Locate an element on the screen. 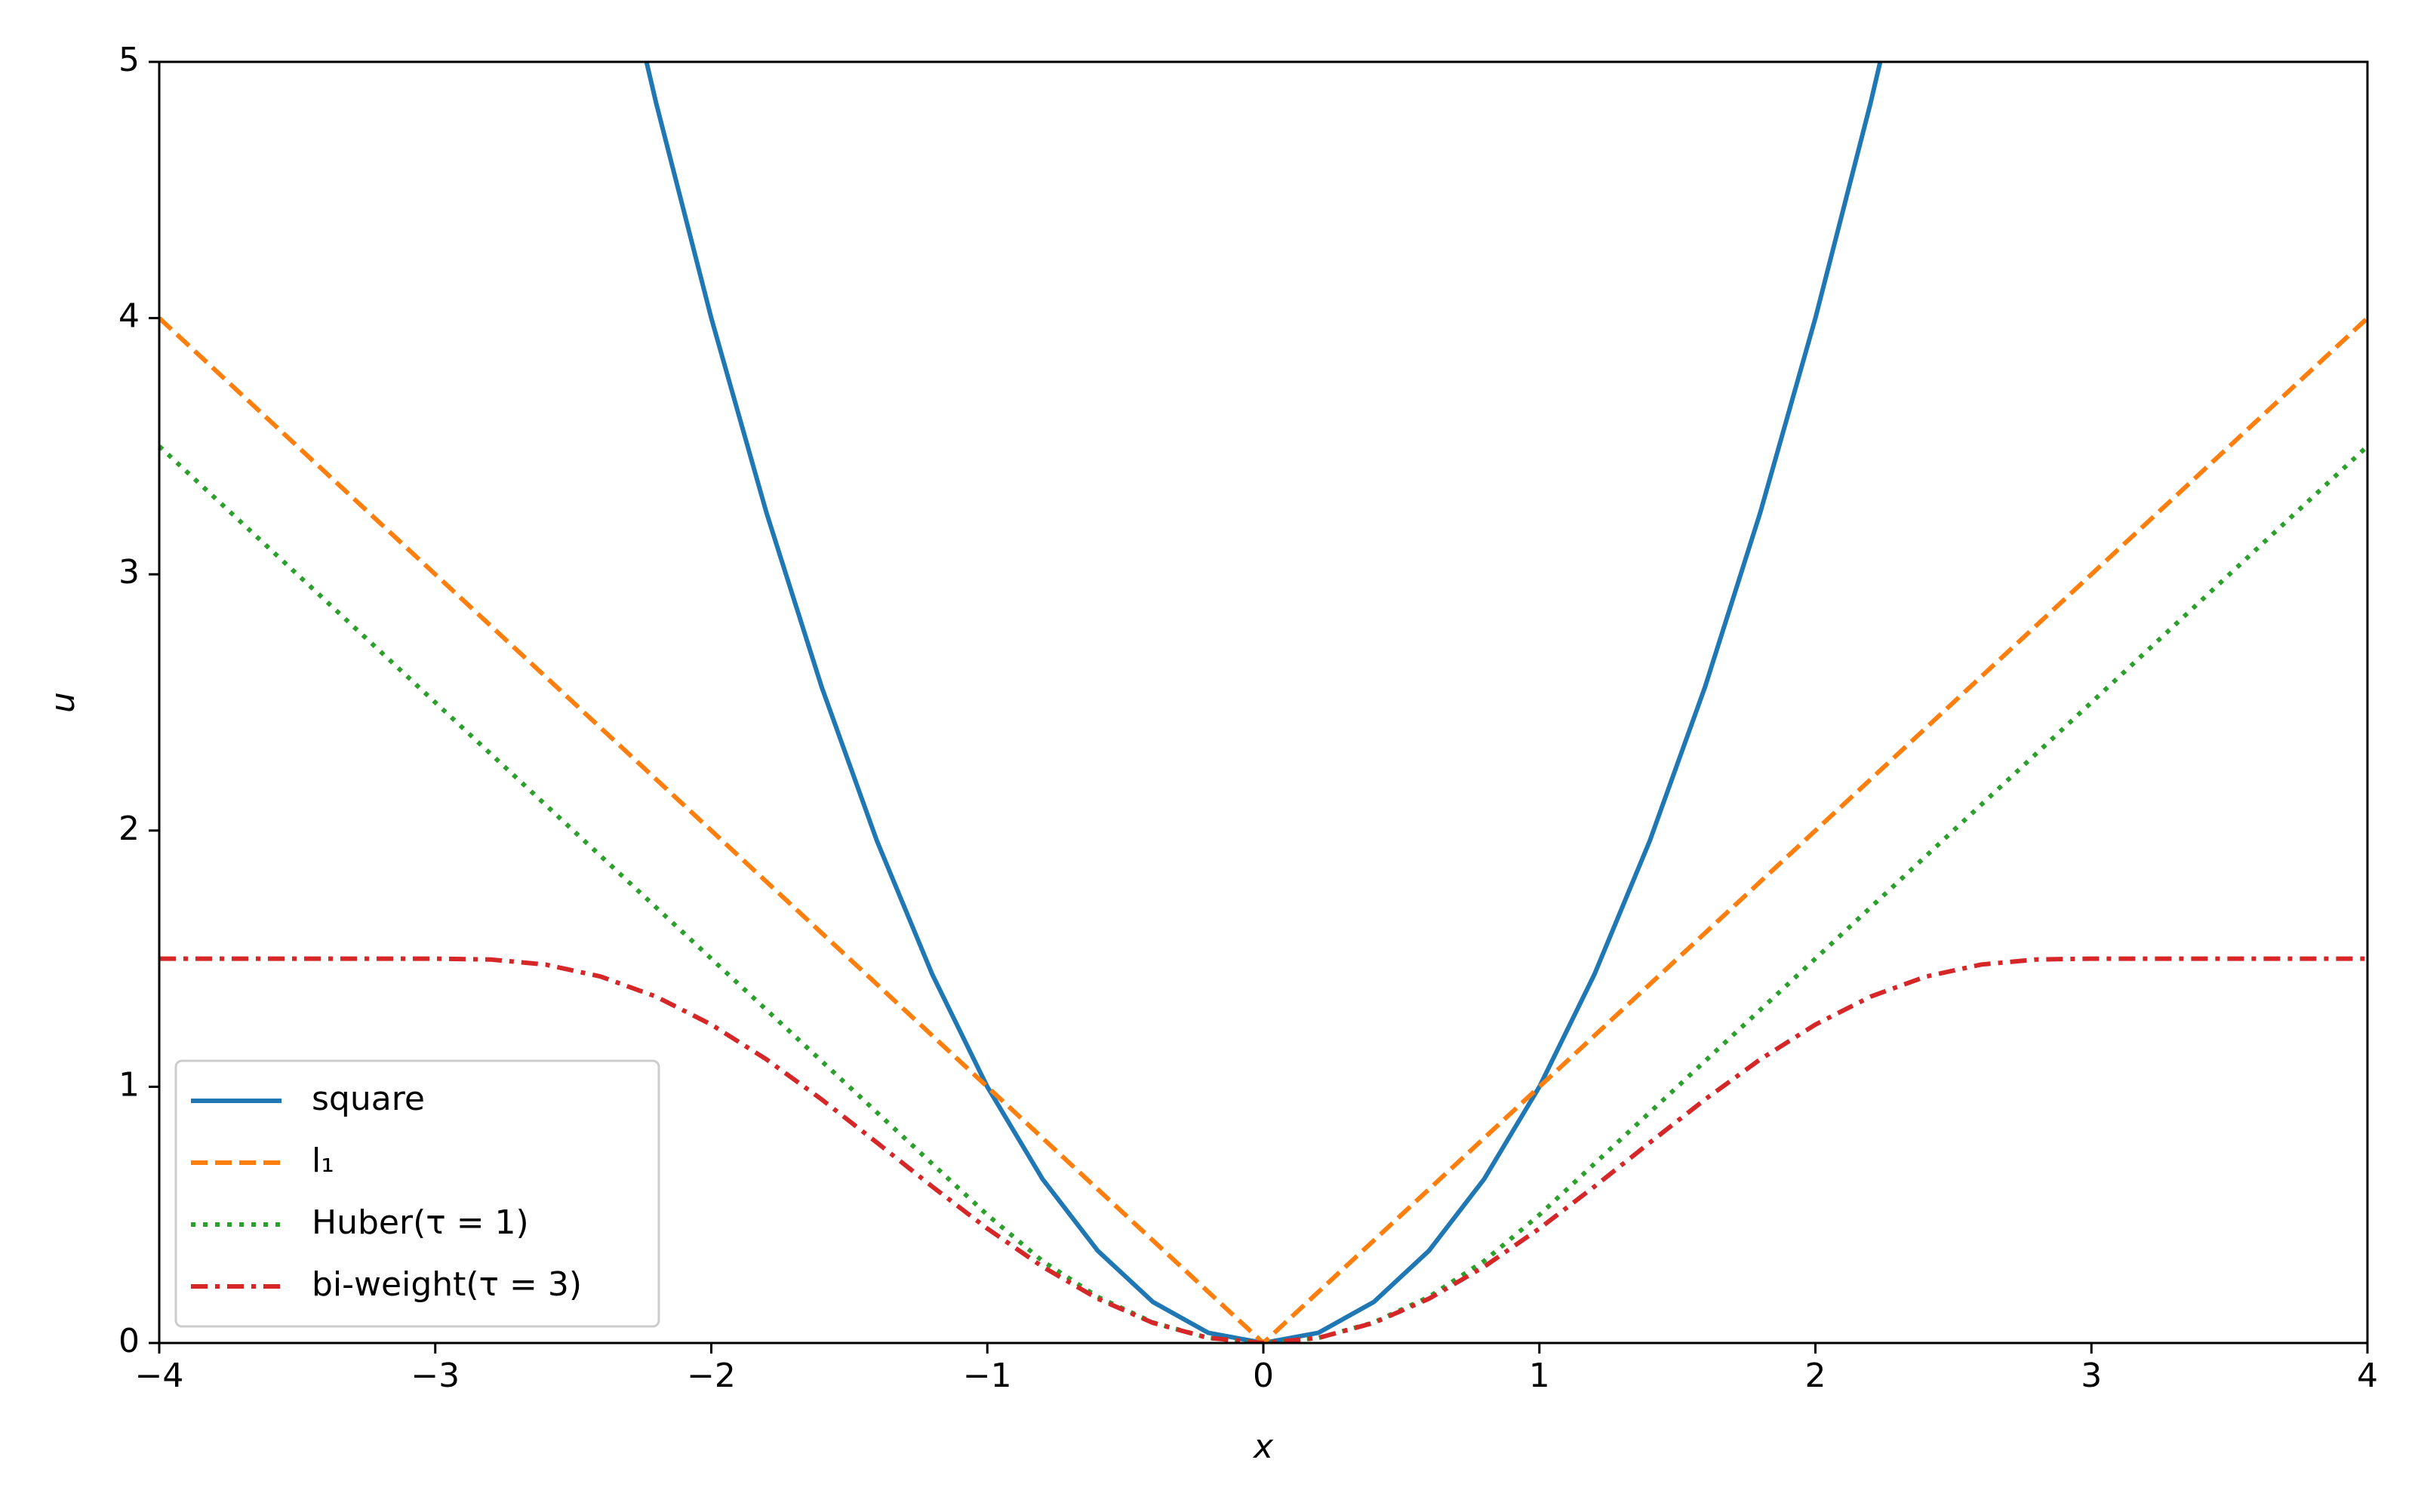 The width and height of the screenshot is (2415, 1512). legend-box is located at coordinates (417, 1193).